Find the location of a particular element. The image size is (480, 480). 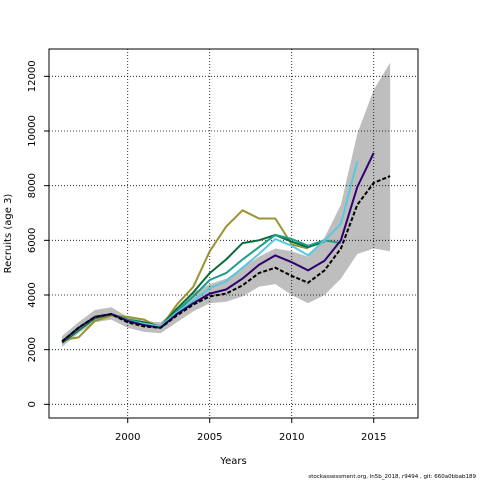

x-axis-title: Years is located at coordinates (232, 461).